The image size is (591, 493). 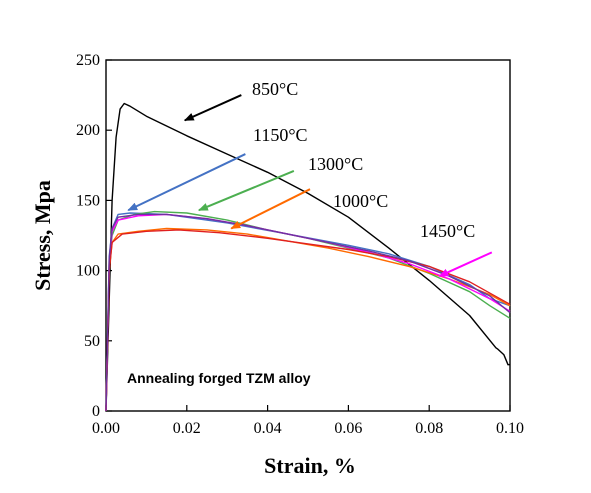 I want to click on x-tick-label: 0.10, so click(x=510, y=428).